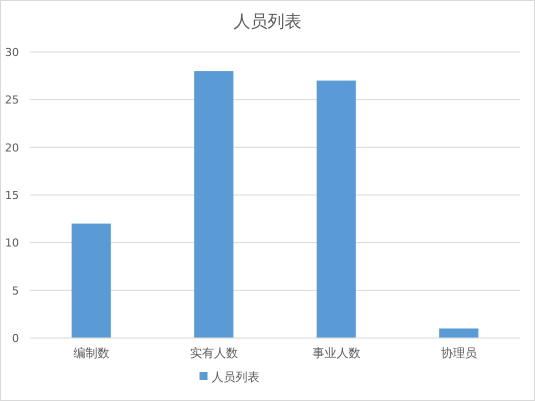 The width and height of the screenshot is (535, 401). I want to click on y-tick-label: 5, so click(15, 291).